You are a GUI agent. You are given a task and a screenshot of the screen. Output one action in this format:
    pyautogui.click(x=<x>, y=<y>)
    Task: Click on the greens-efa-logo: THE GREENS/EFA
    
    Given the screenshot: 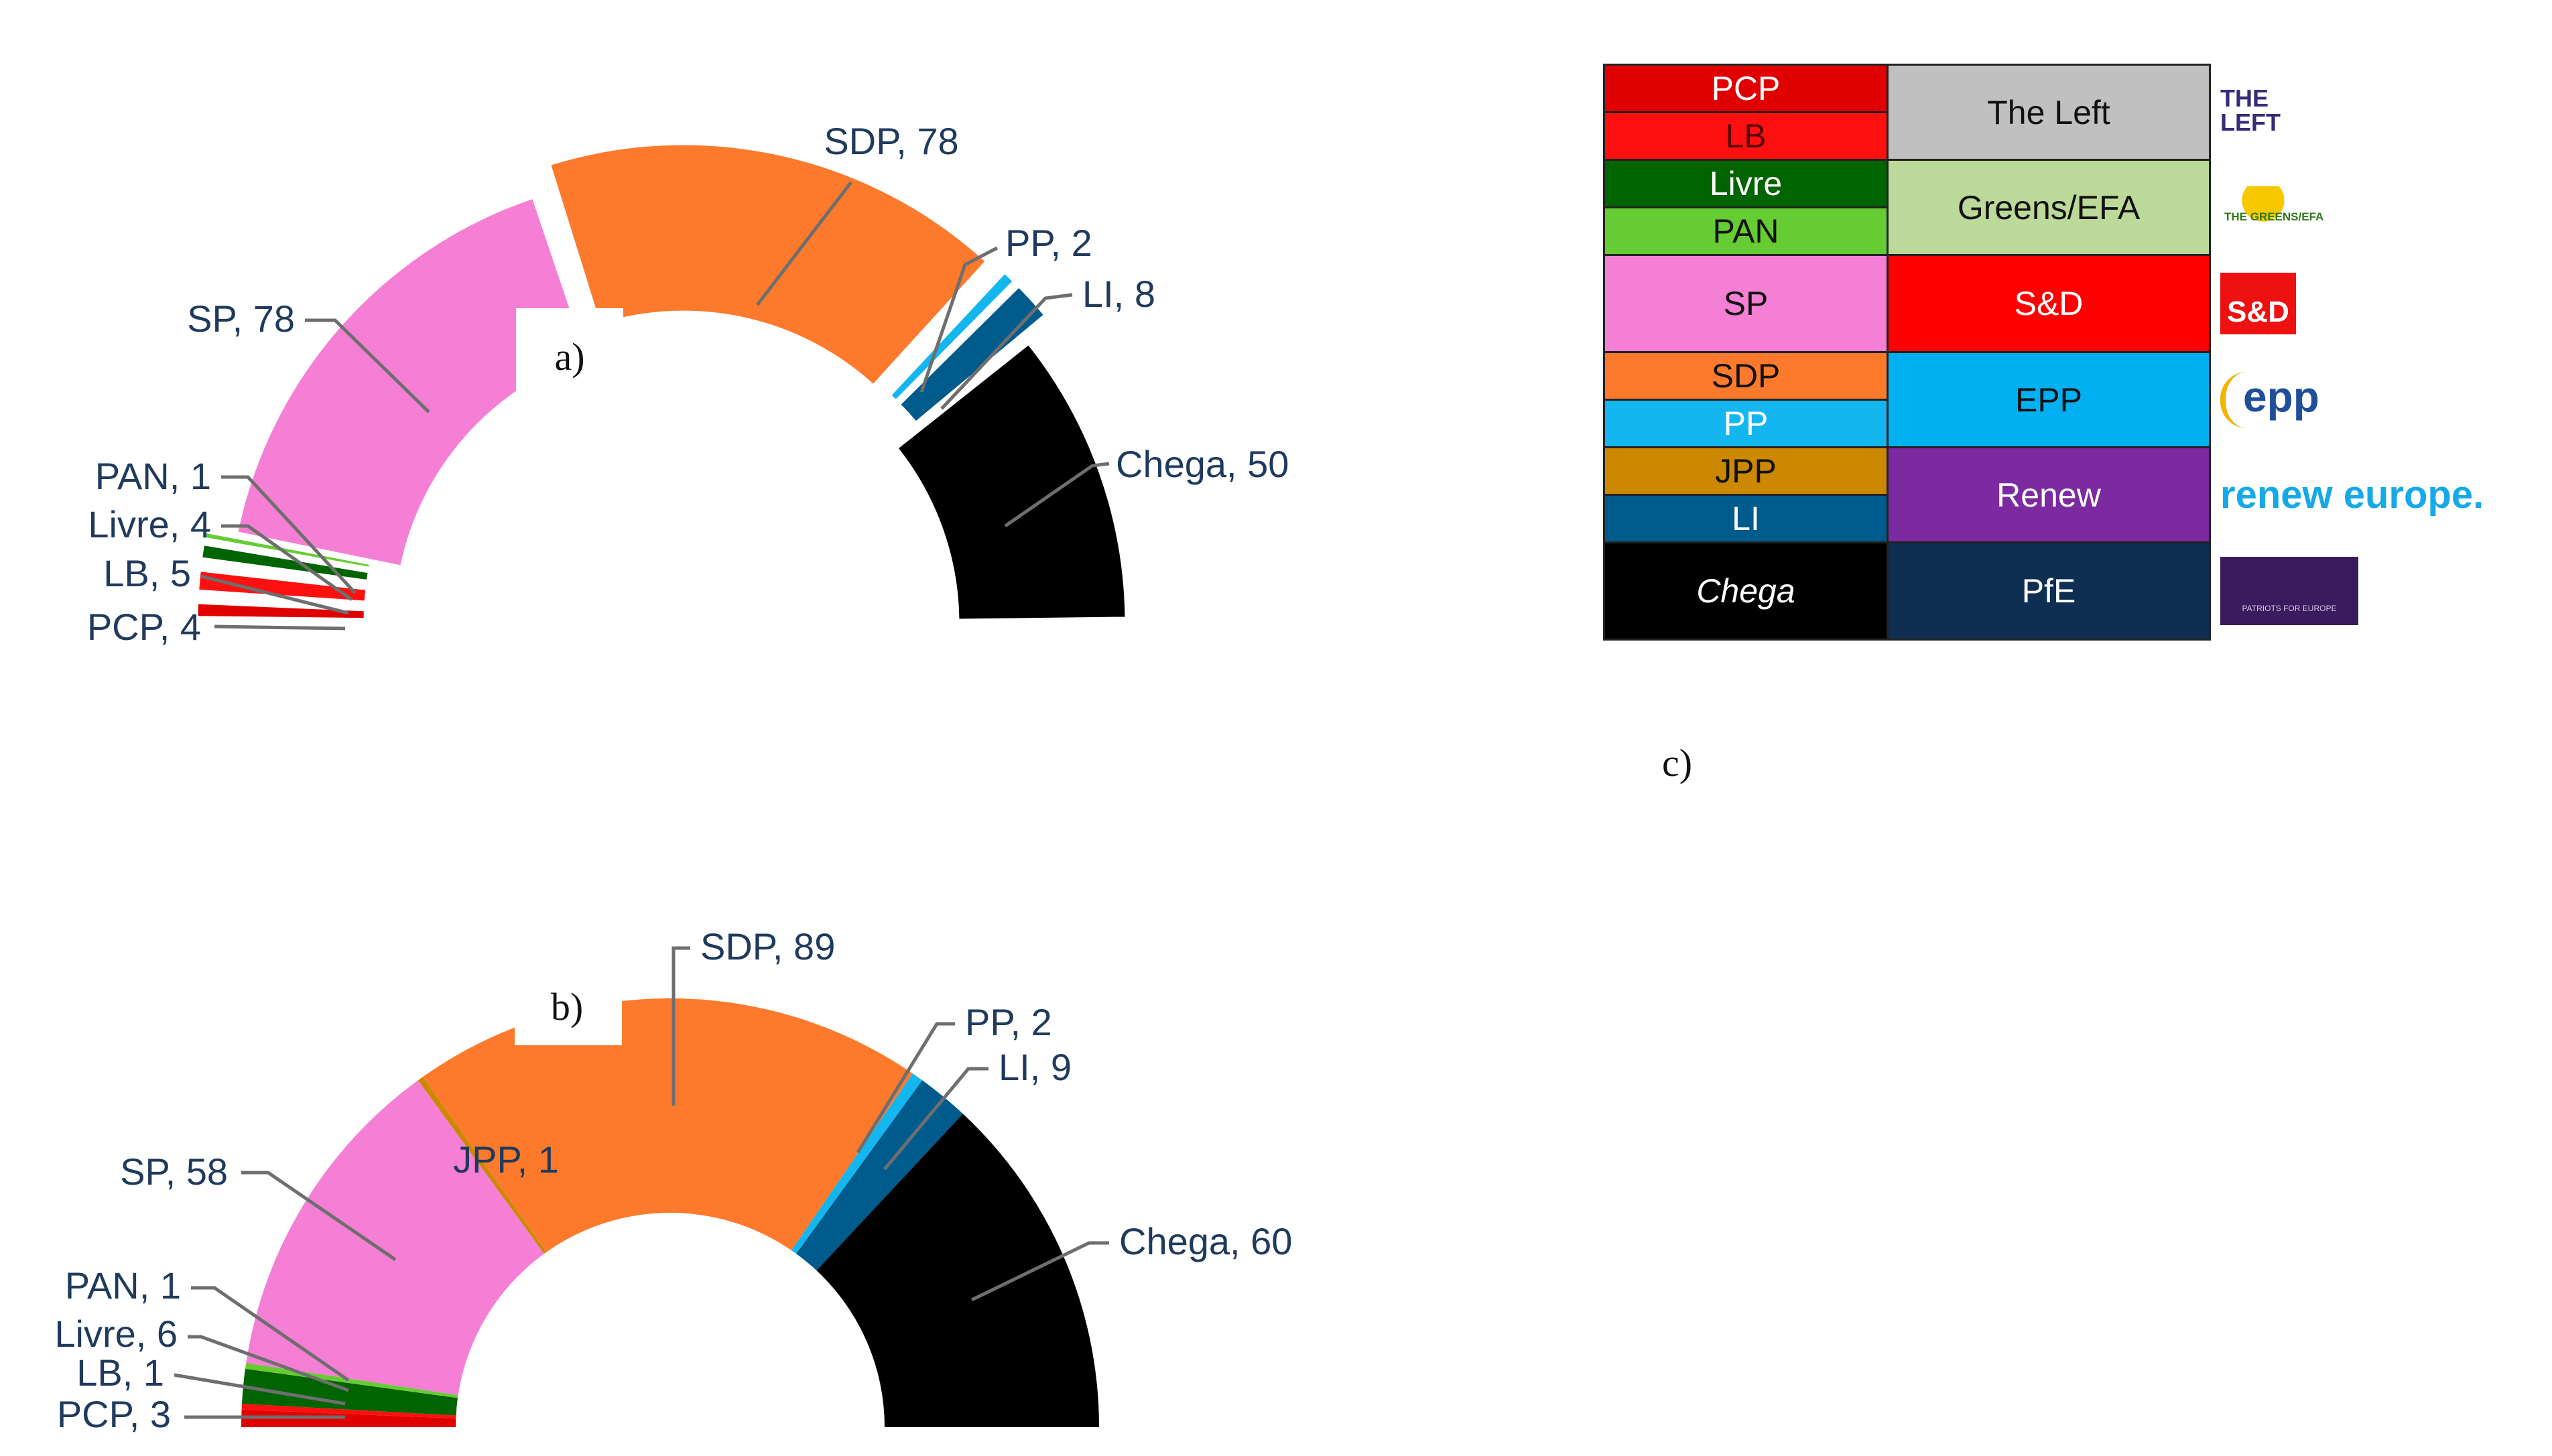 What is the action you would take?
    pyautogui.click(x=2367, y=207)
    